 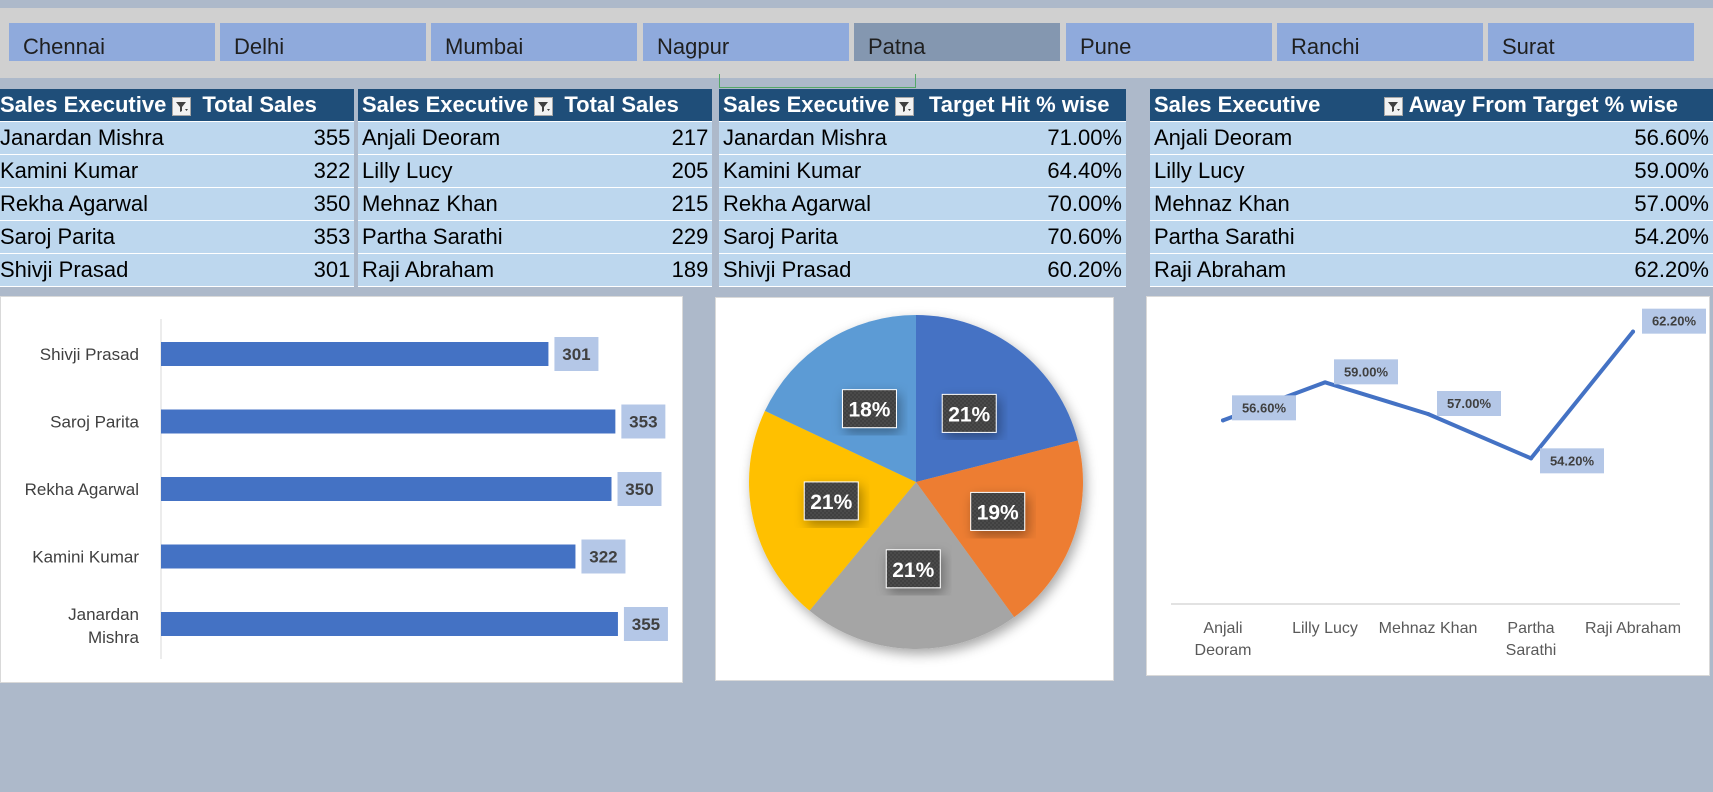 I want to click on value-cell: 322, so click(x=276, y=171).